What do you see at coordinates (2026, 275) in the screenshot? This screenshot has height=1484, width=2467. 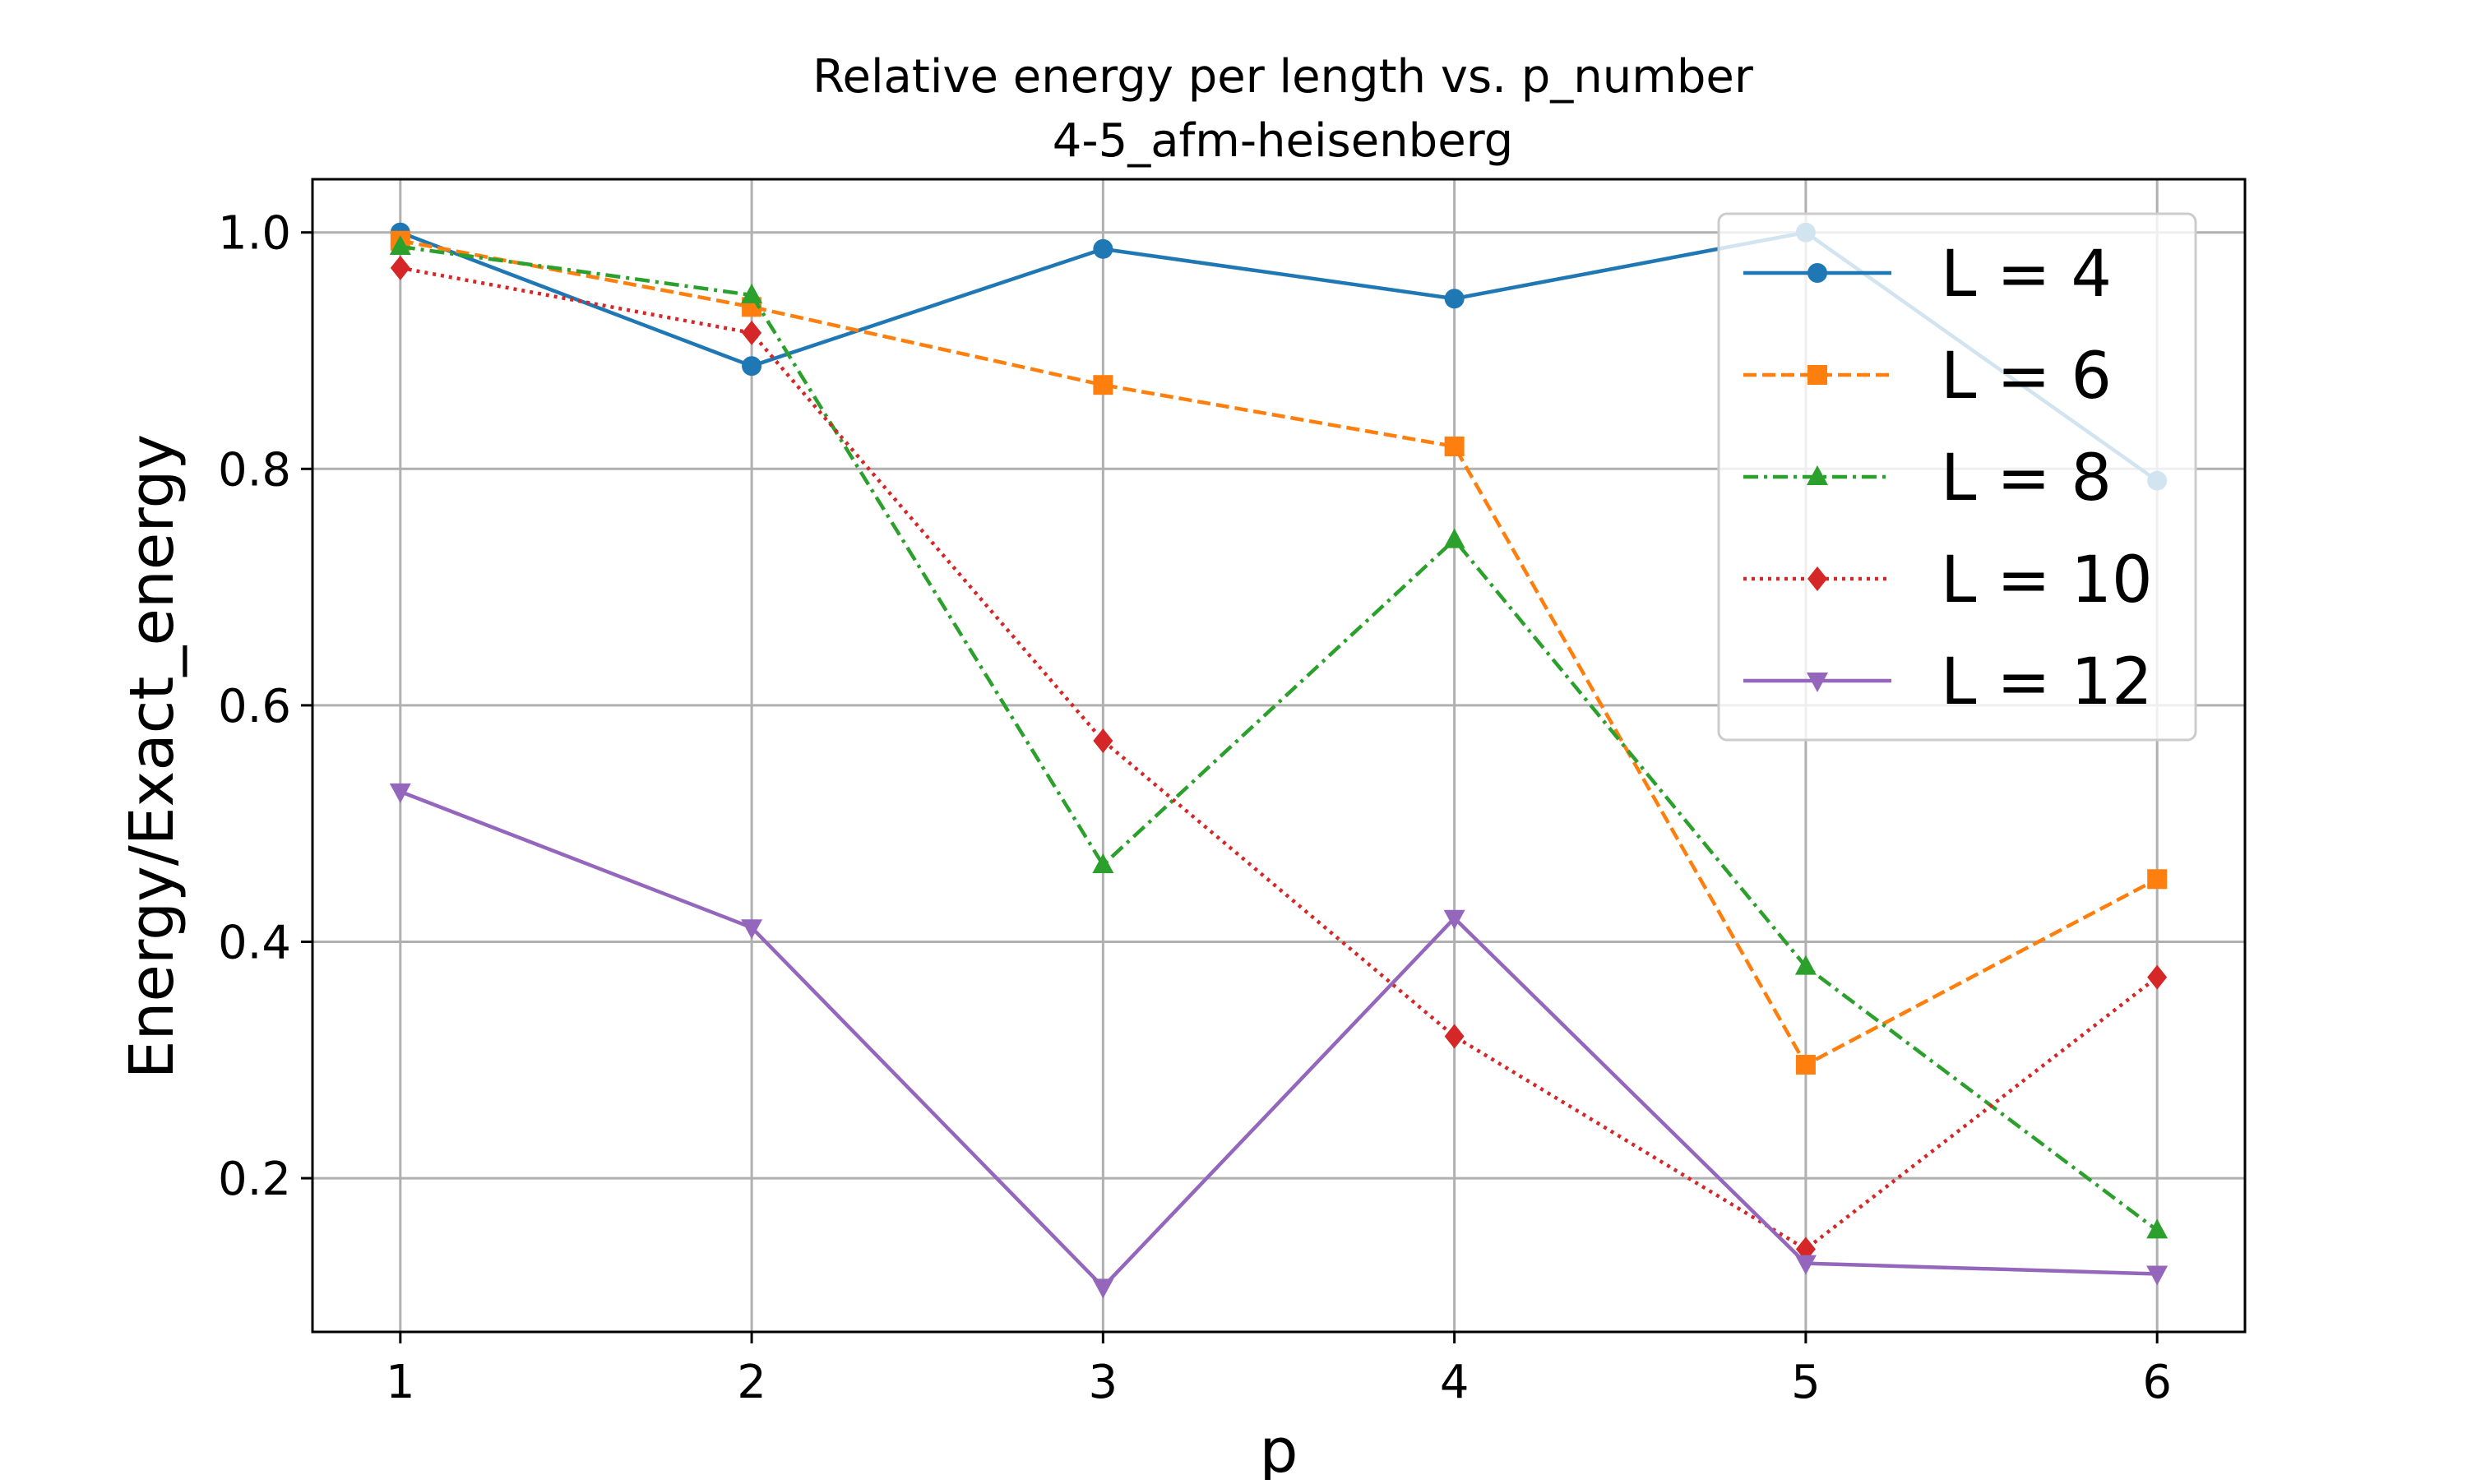 I see `legend-label: L = 4` at bounding box center [2026, 275].